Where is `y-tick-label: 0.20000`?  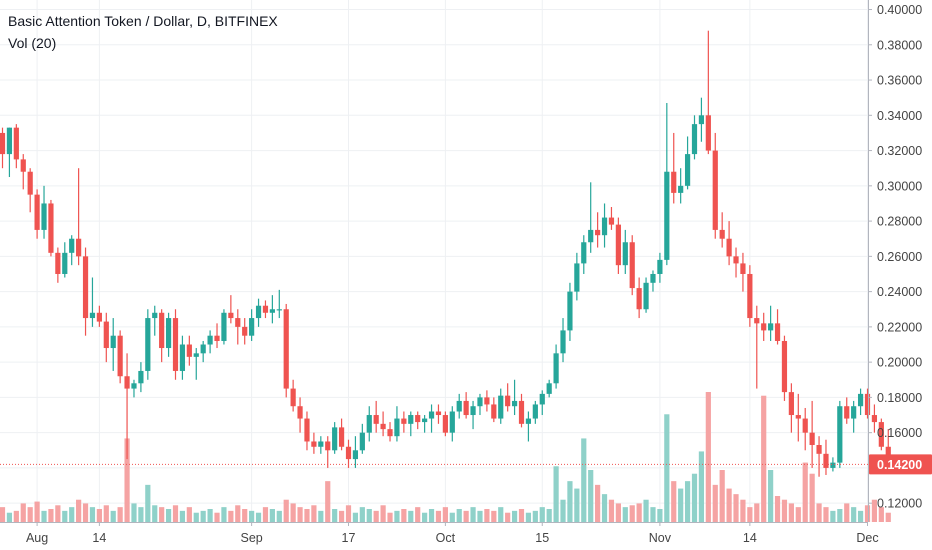 y-tick-label: 0.20000 is located at coordinates (899, 363).